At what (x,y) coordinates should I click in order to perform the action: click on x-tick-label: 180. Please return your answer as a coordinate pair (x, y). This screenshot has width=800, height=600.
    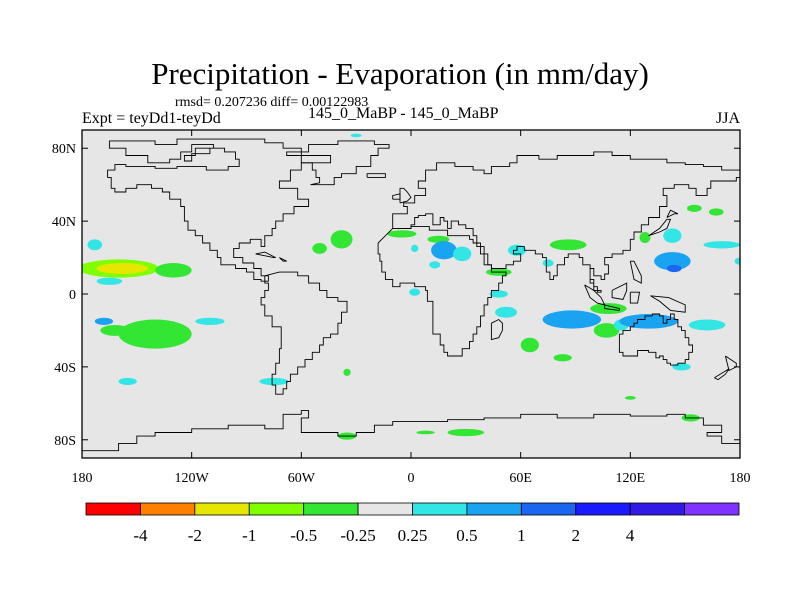
    Looking at the image, I should click on (740, 478).